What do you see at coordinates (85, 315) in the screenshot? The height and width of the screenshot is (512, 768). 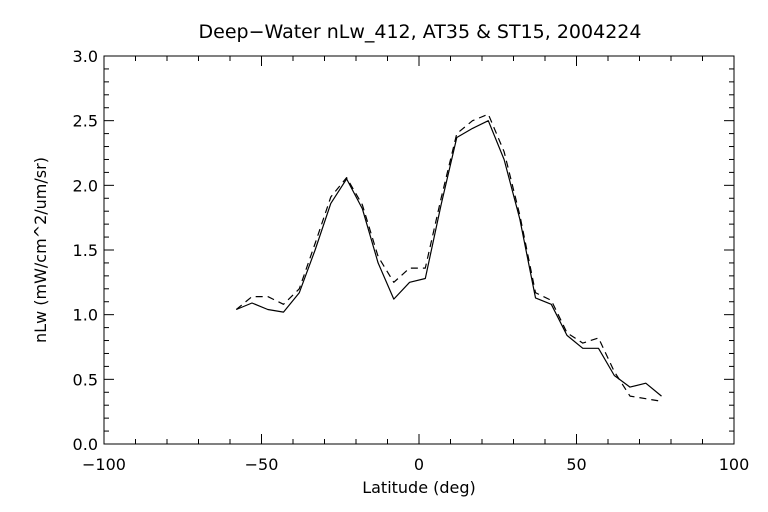 I see `y-tick-label: 1.0` at bounding box center [85, 315].